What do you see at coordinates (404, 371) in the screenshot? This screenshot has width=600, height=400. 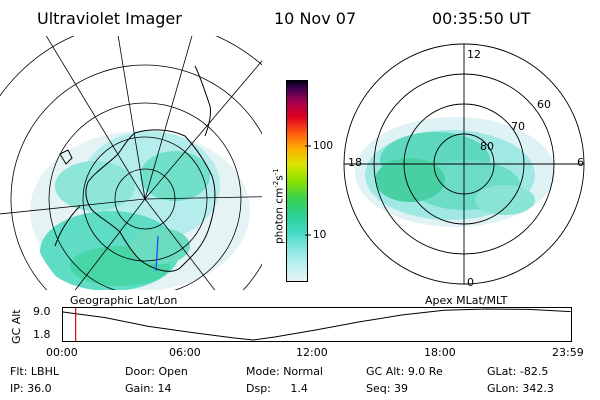 I see `gcalt-info: GC Alt: 9.0 Re` at bounding box center [404, 371].